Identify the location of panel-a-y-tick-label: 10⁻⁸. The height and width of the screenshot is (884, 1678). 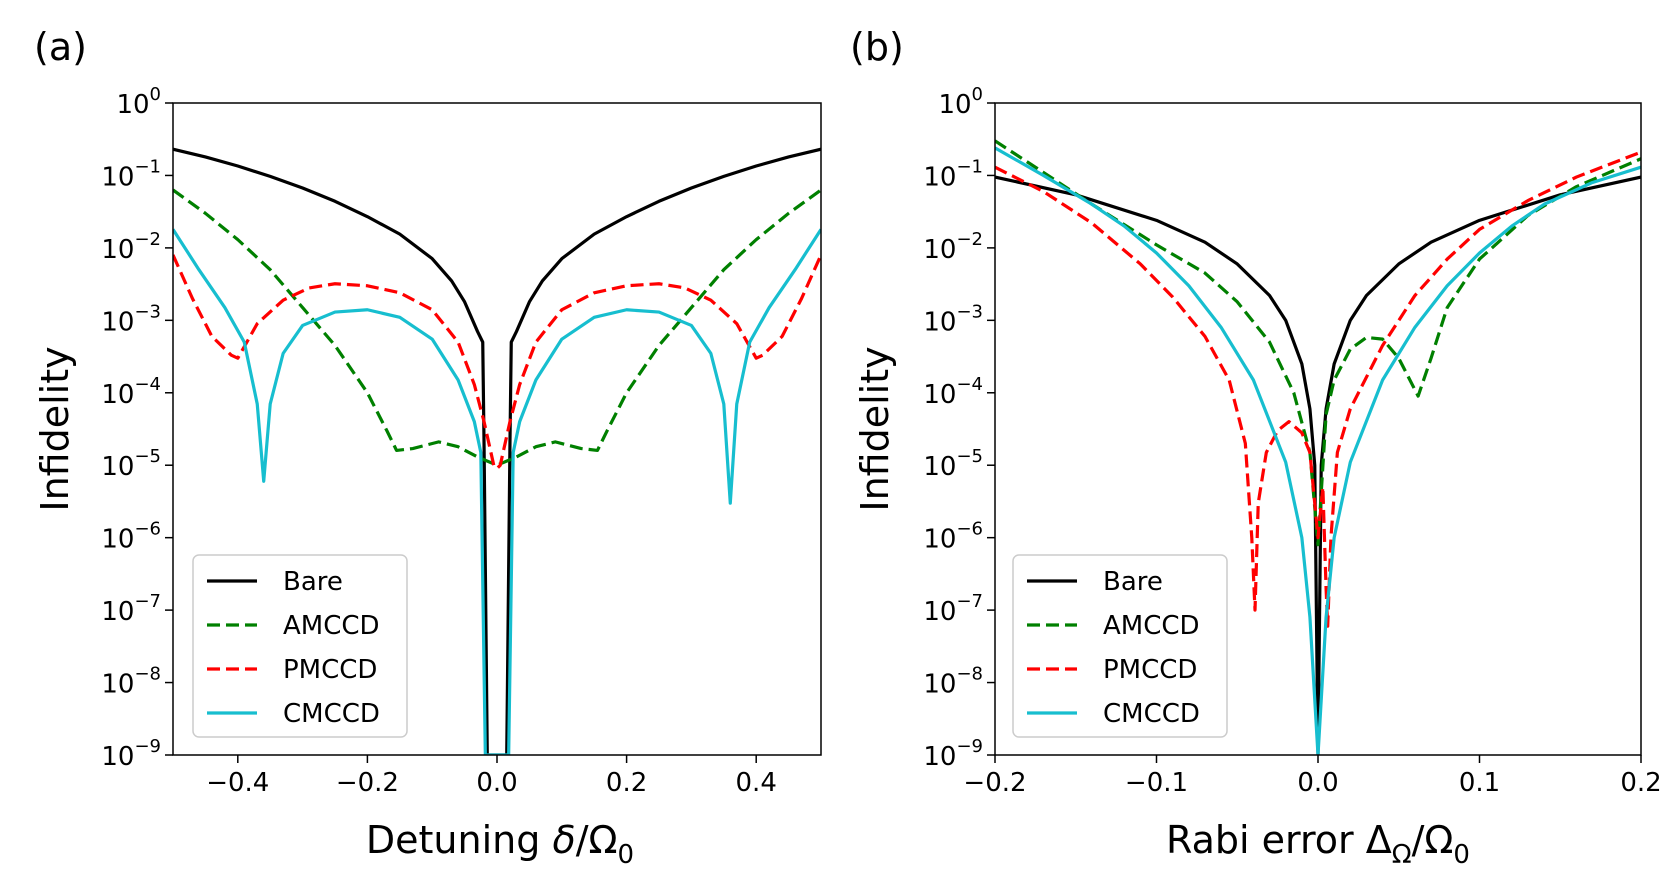
(131, 682).